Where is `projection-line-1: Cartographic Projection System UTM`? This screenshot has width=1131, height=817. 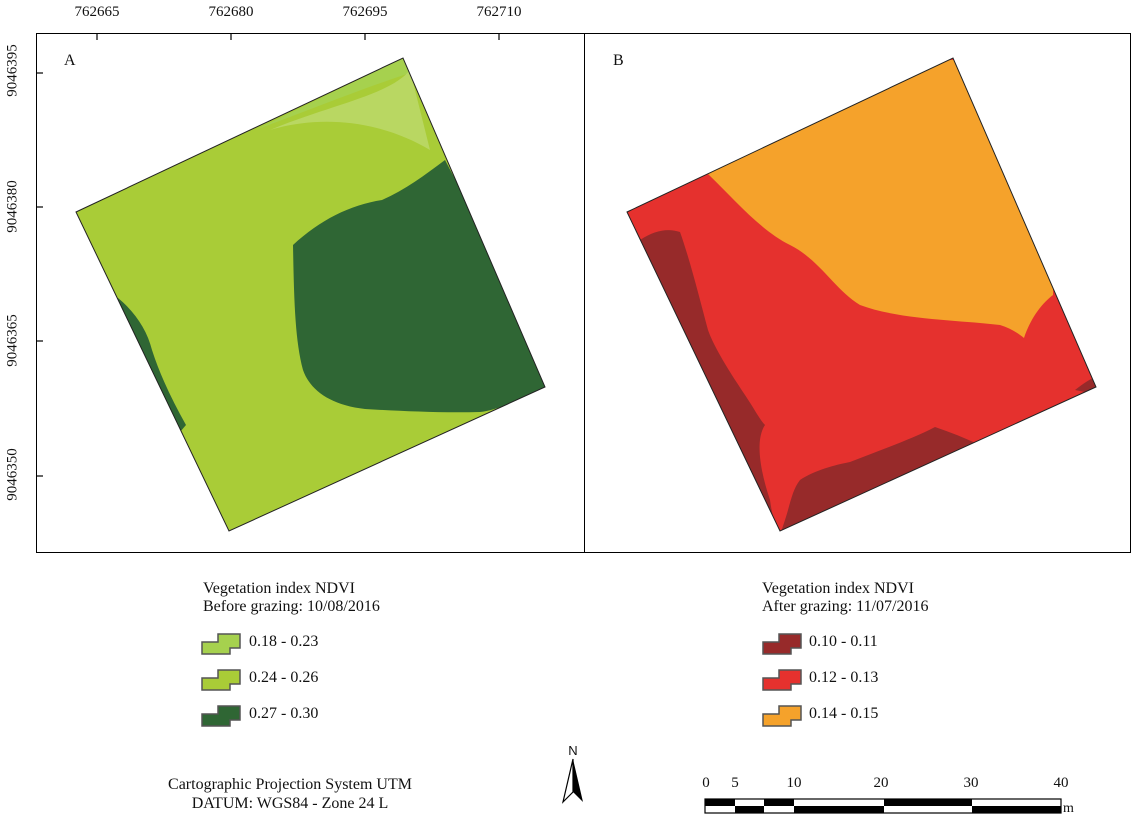 projection-line-1: Cartographic Projection System UTM is located at coordinates (290, 784).